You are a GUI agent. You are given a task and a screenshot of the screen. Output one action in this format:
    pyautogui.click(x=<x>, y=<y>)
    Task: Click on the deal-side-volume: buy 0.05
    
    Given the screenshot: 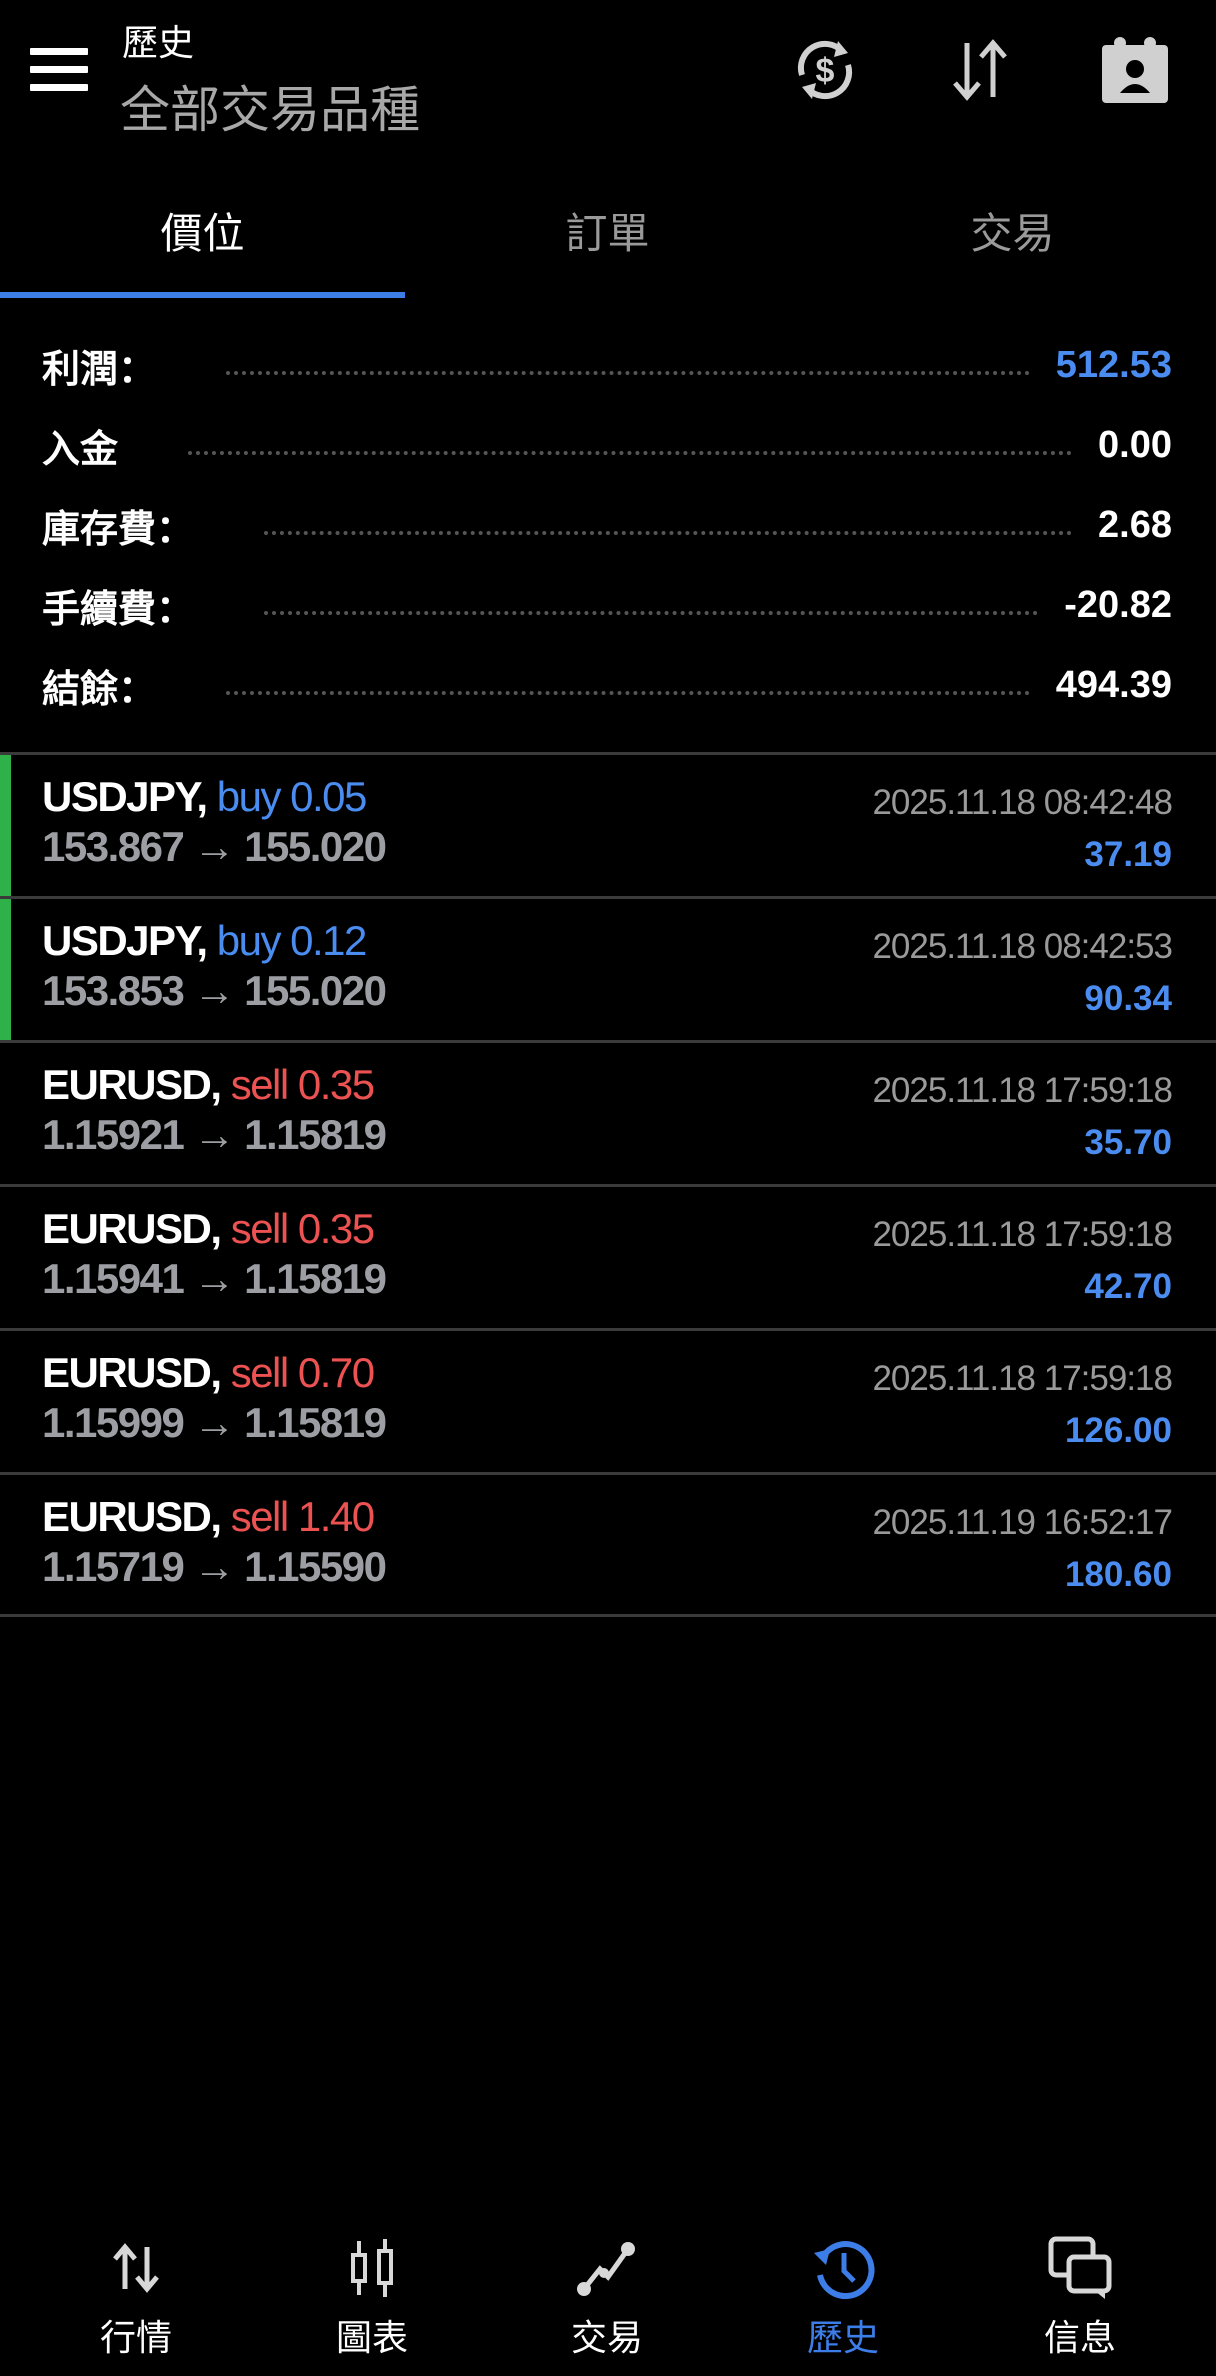 What is the action you would take?
    pyautogui.click(x=292, y=796)
    